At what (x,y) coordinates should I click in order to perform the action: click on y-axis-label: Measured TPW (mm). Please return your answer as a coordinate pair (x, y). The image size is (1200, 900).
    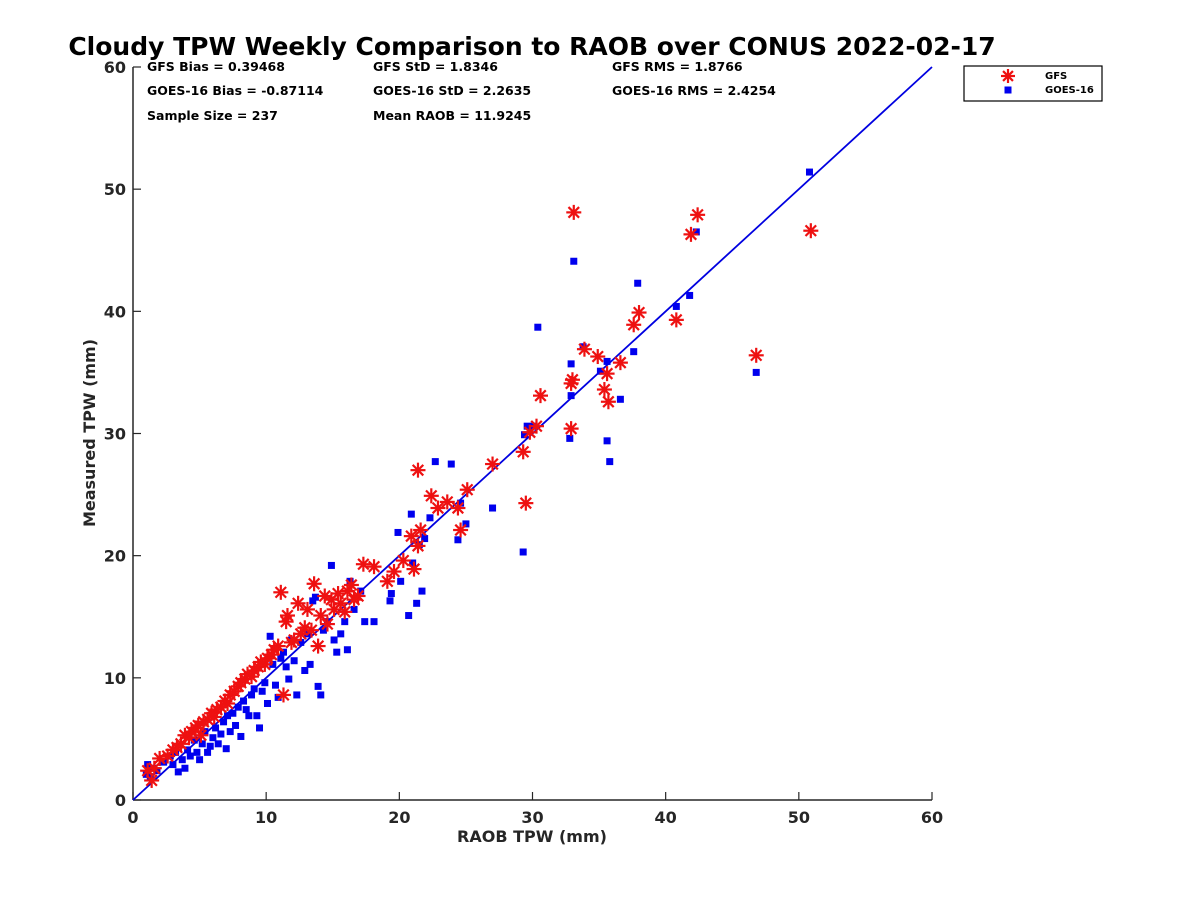
    Looking at the image, I should click on (89, 433).